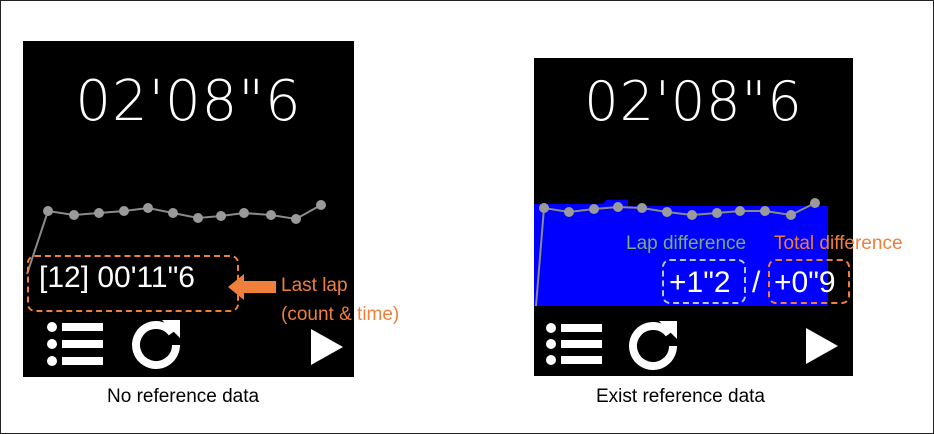 The height and width of the screenshot is (434, 934). What do you see at coordinates (314, 285) in the screenshot?
I see `last-lap-annotation: Last lap` at bounding box center [314, 285].